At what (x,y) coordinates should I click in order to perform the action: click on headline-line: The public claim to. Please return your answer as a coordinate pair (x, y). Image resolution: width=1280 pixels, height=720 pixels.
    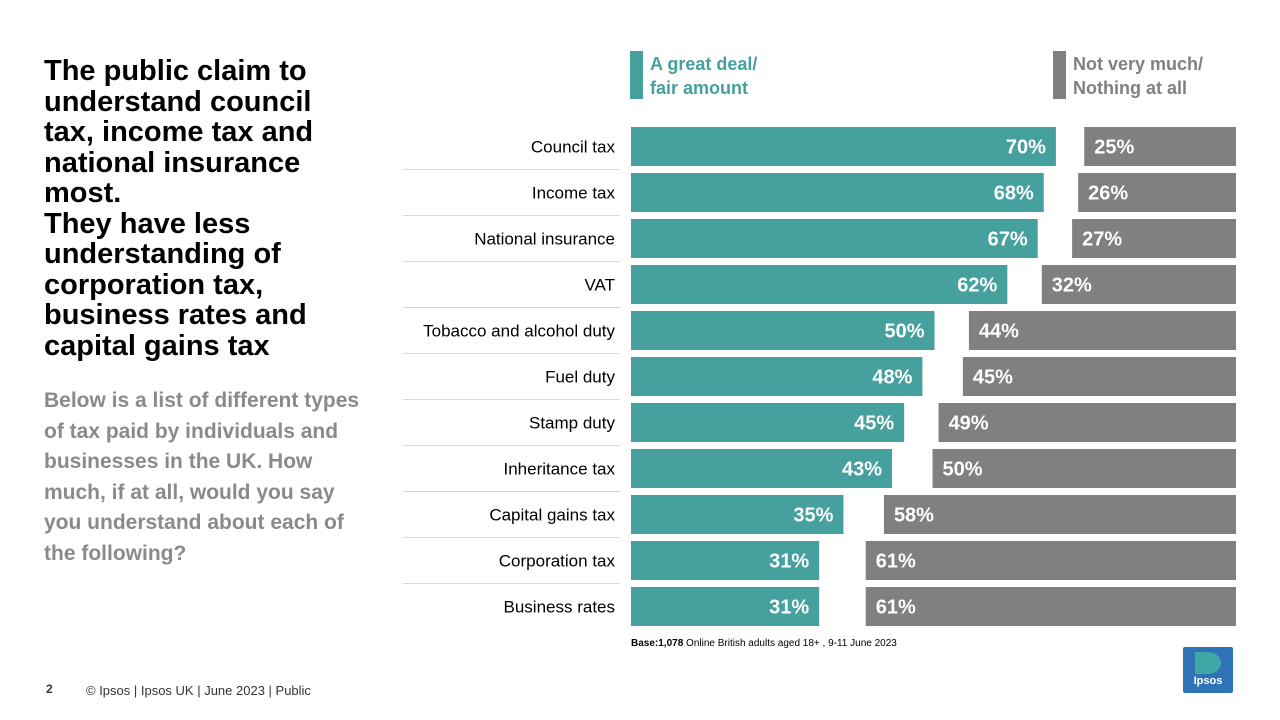
    Looking at the image, I should click on (175, 71).